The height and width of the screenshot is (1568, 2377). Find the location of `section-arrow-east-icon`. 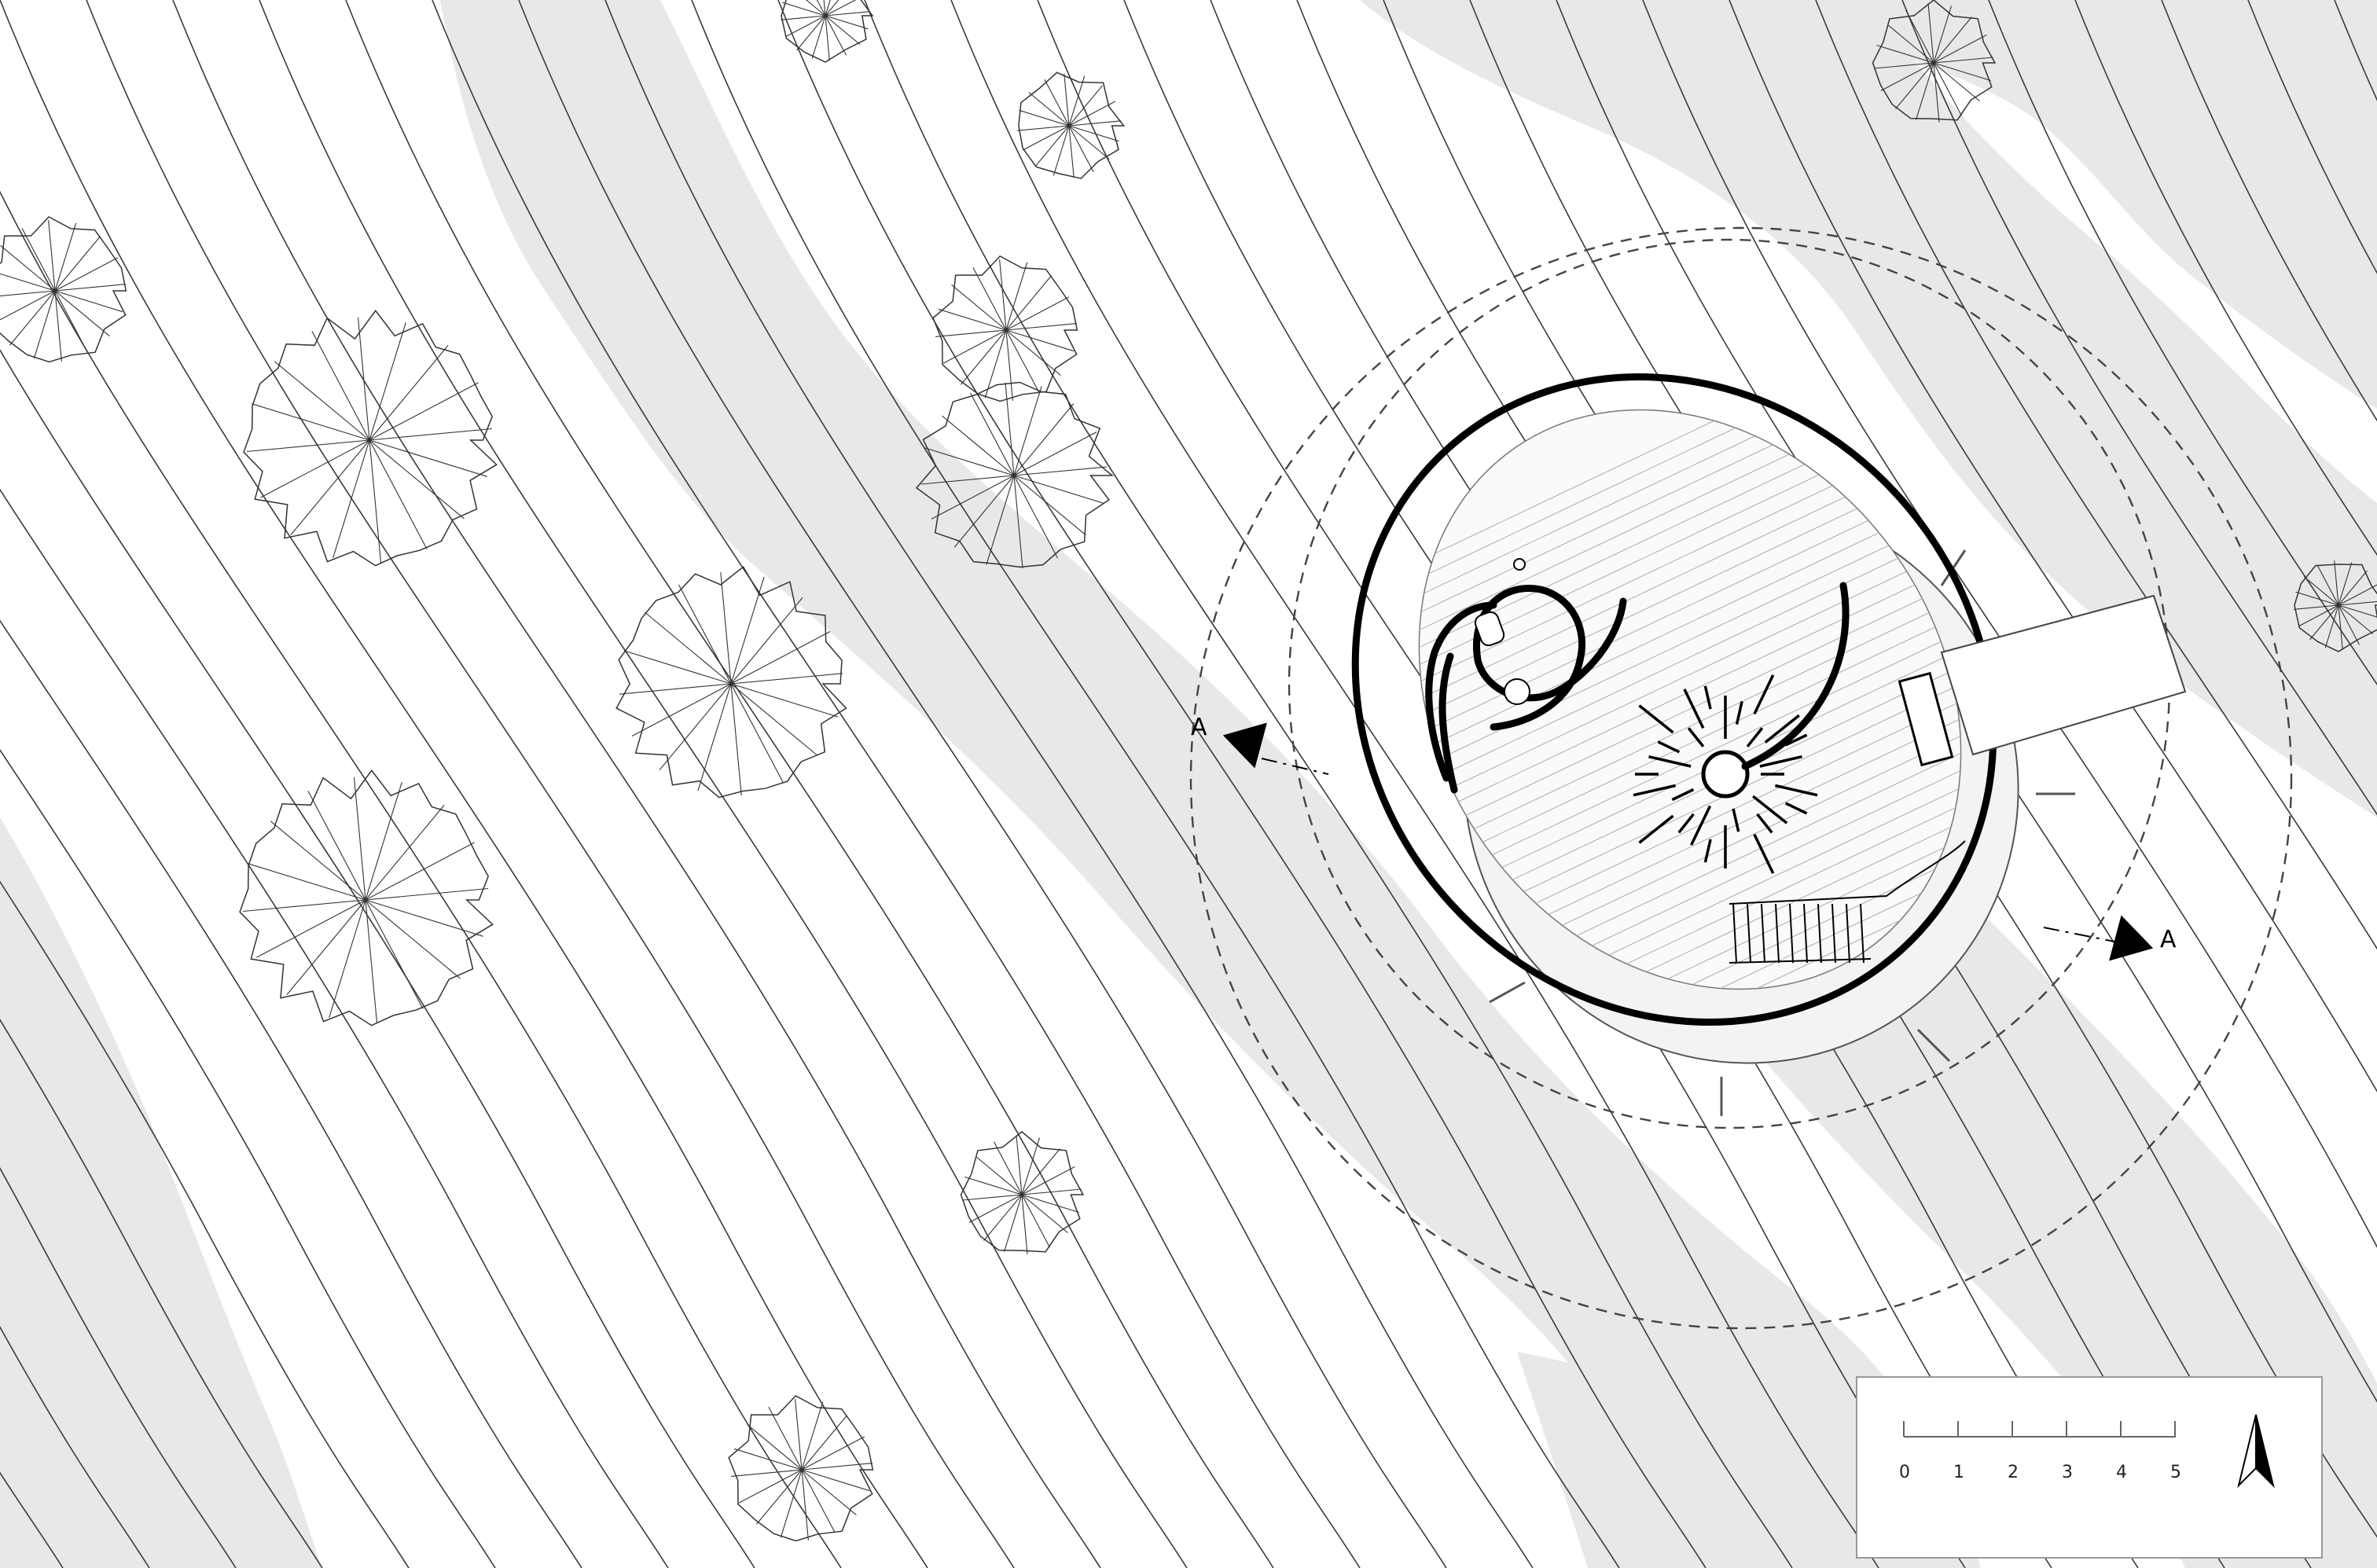

section-arrow-east-icon is located at coordinates (2131, 938).